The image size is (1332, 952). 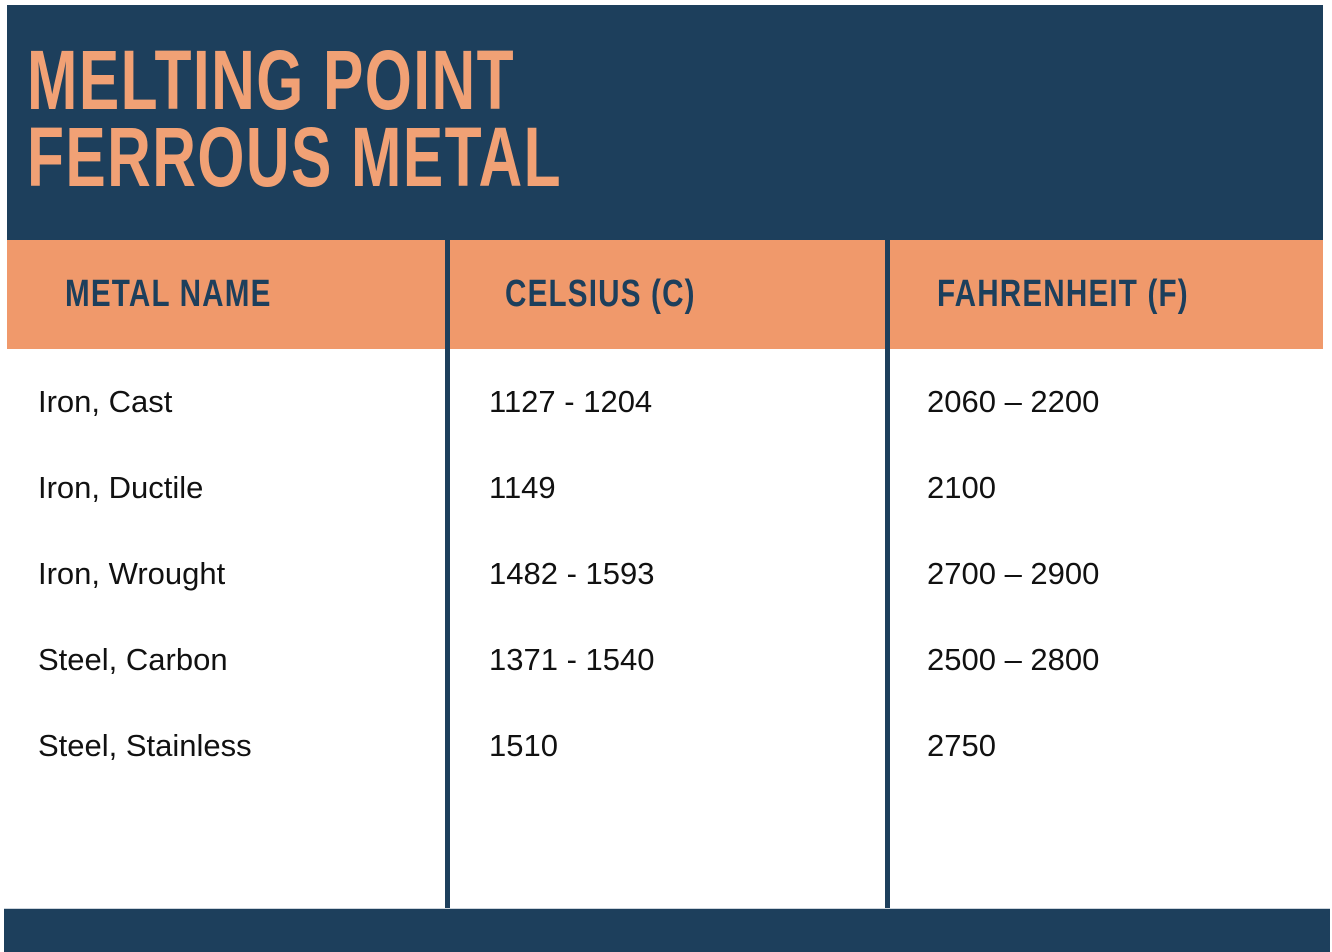 I want to click on column-header-label: METAL NAME, so click(x=168, y=294).